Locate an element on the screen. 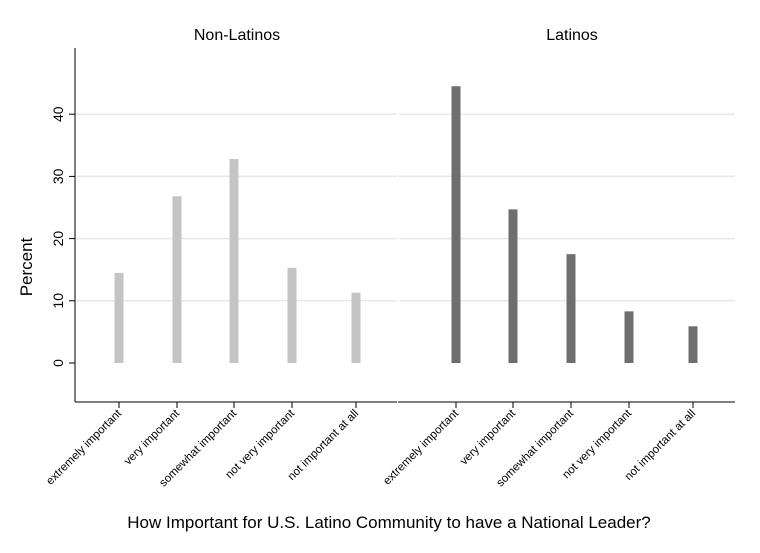 This screenshot has width=760, height=553. category-label-1-1: very important is located at coordinates (488, 437).